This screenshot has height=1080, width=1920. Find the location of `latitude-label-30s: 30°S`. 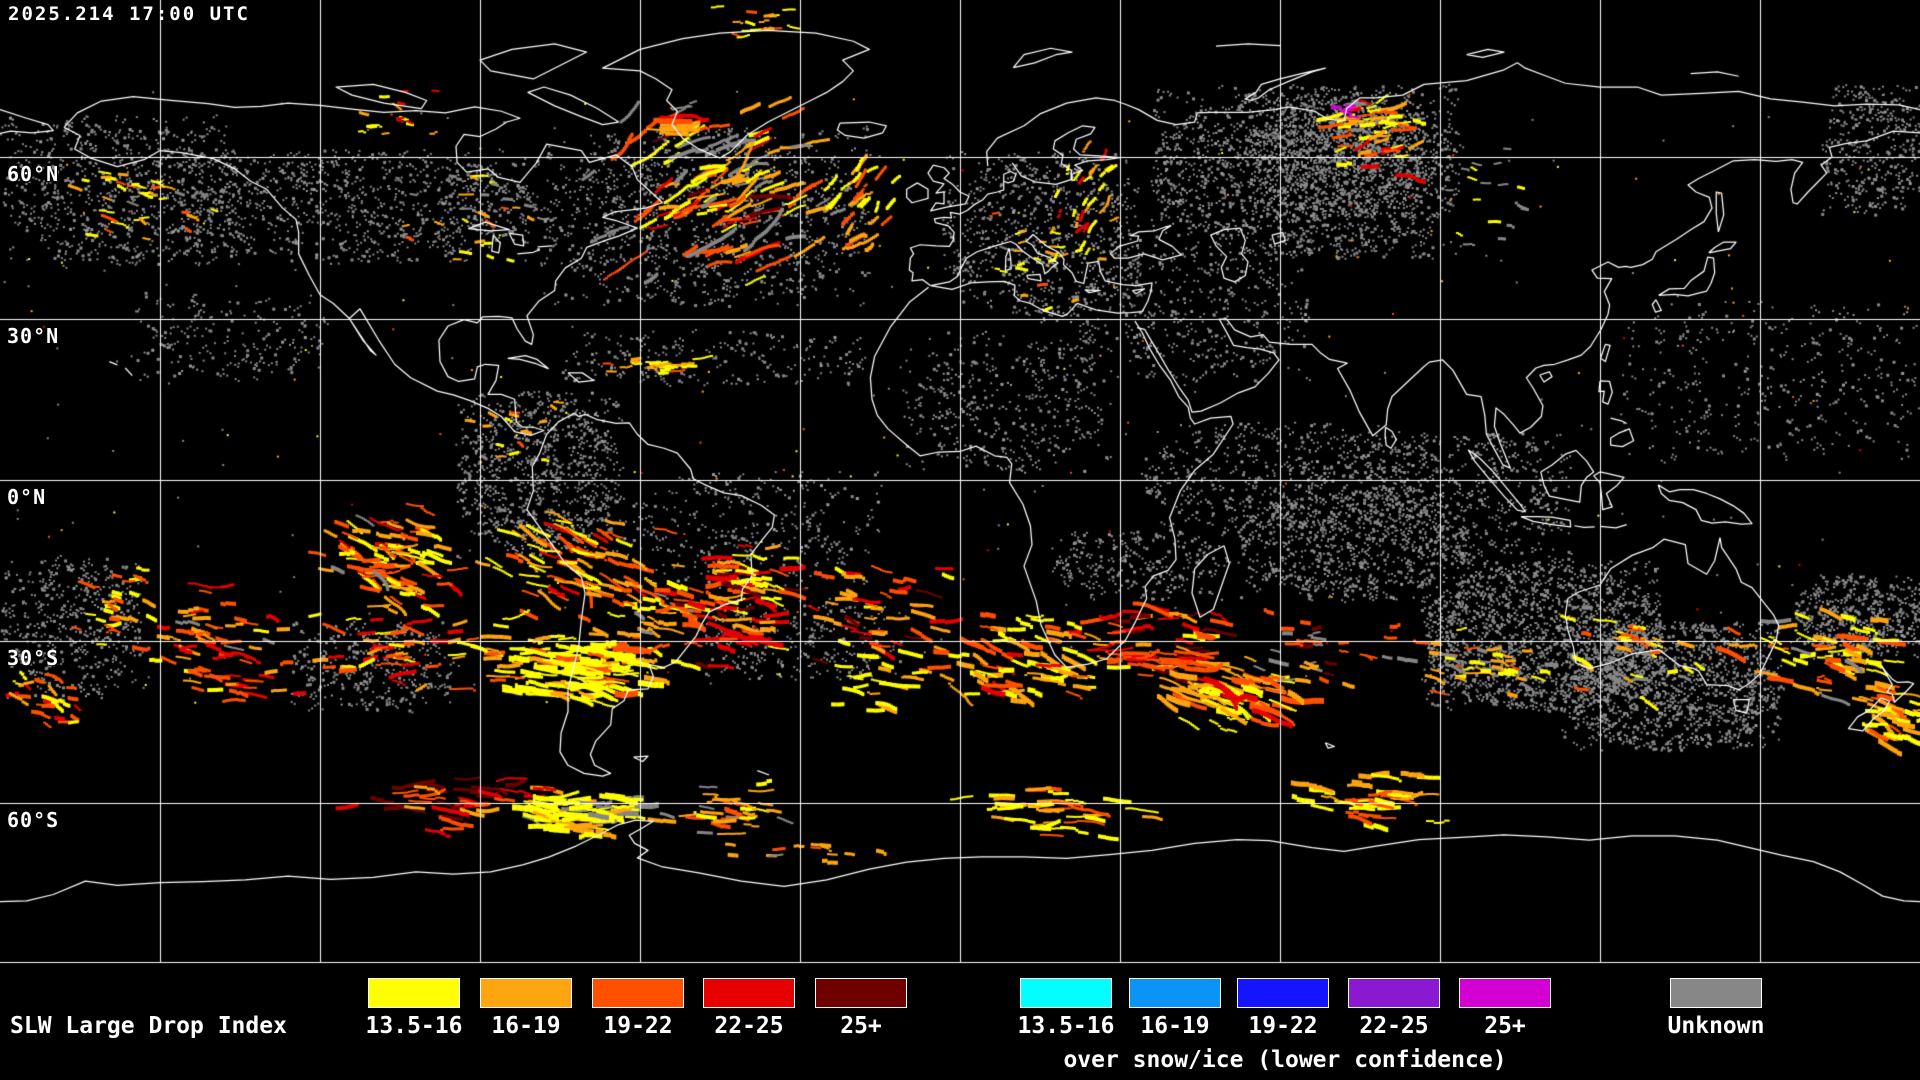

latitude-label-30s: 30°S is located at coordinates (33, 658).